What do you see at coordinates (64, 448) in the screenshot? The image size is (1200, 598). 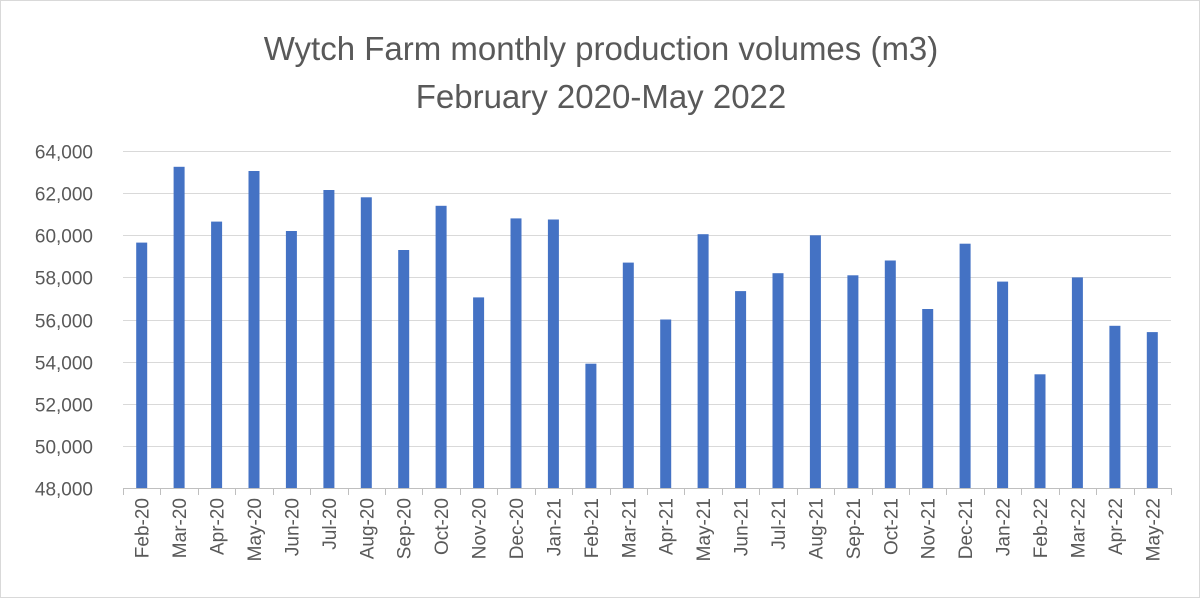 I see `y-tick-label: 50,000` at bounding box center [64, 448].